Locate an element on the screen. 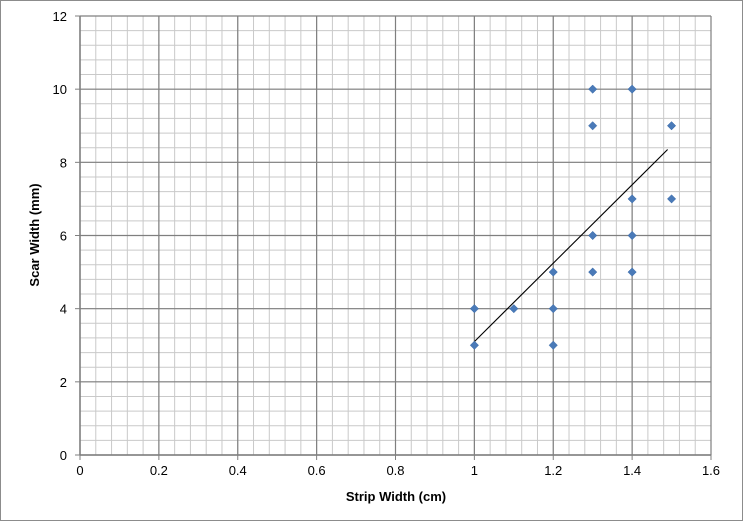 The image size is (743, 522). y-tick-labels: 0 2 4 6 8 10 12 is located at coordinates (60, 236).